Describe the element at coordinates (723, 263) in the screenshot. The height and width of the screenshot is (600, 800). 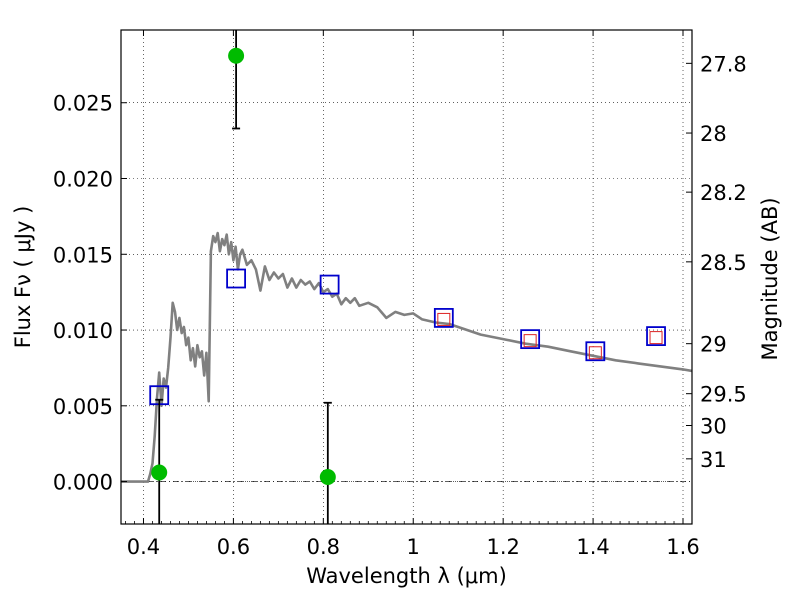
I see `magnitude-tick-label: 28.5` at that location.